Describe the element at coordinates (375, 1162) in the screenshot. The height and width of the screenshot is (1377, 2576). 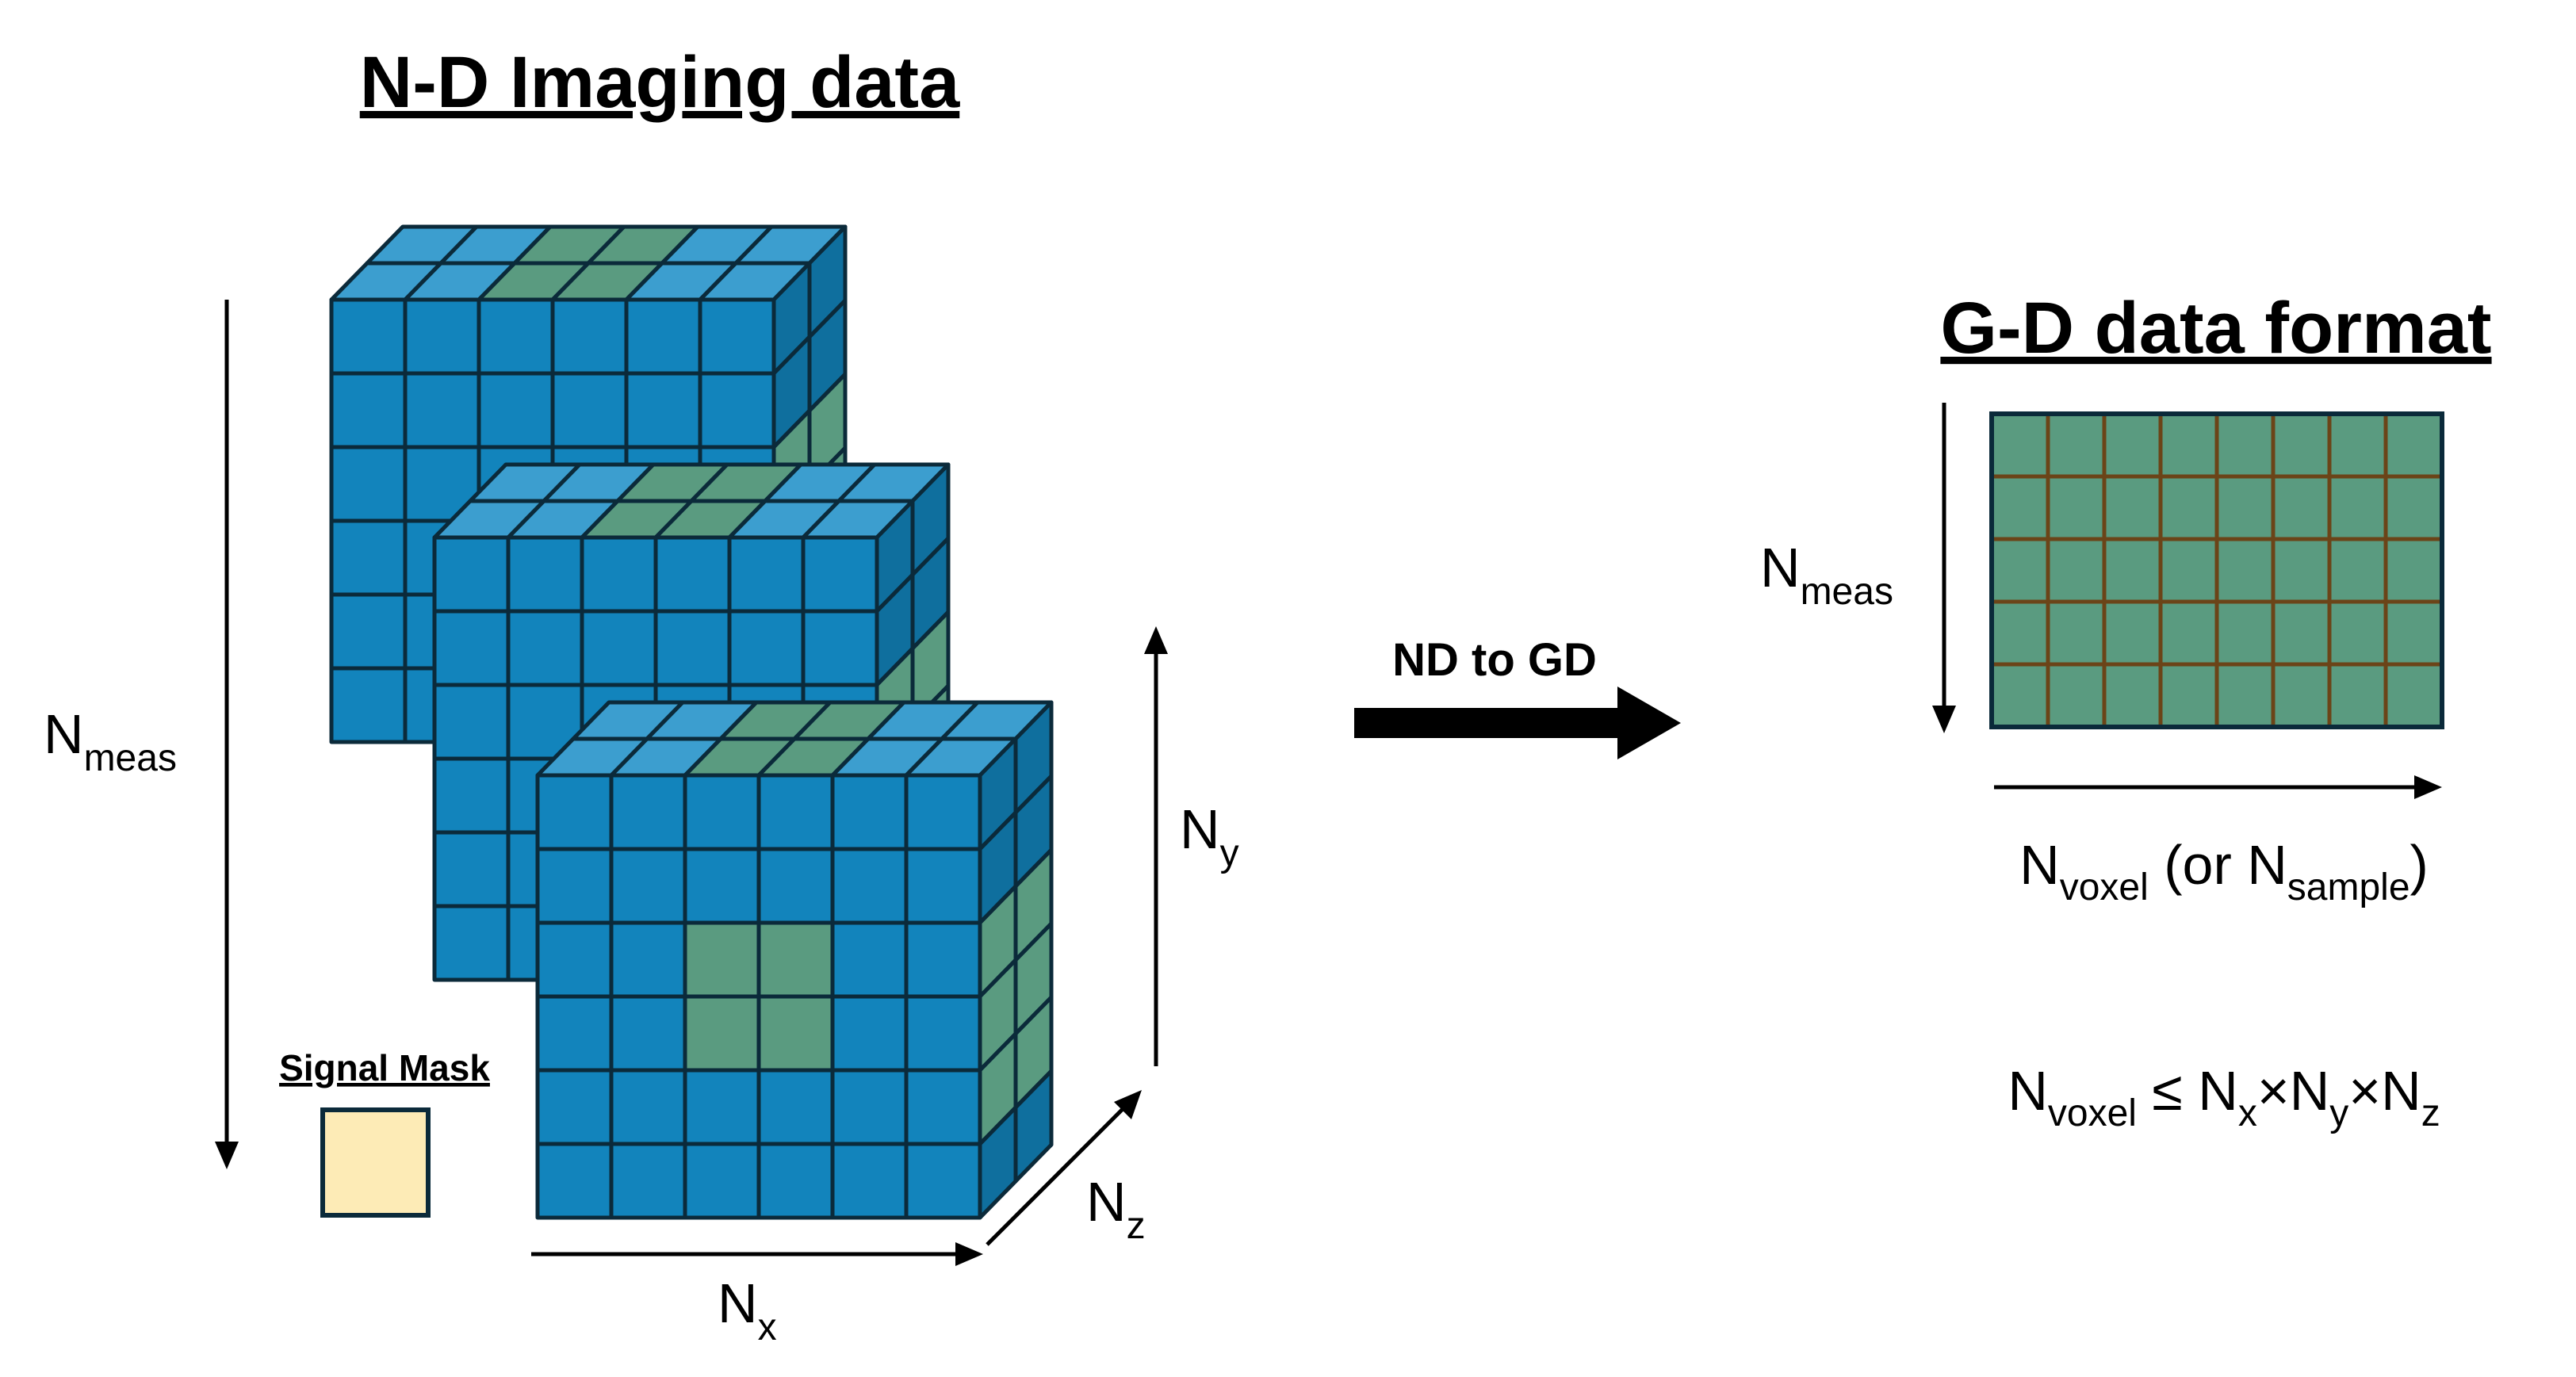
I see `signal-mask-swatch` at that location.